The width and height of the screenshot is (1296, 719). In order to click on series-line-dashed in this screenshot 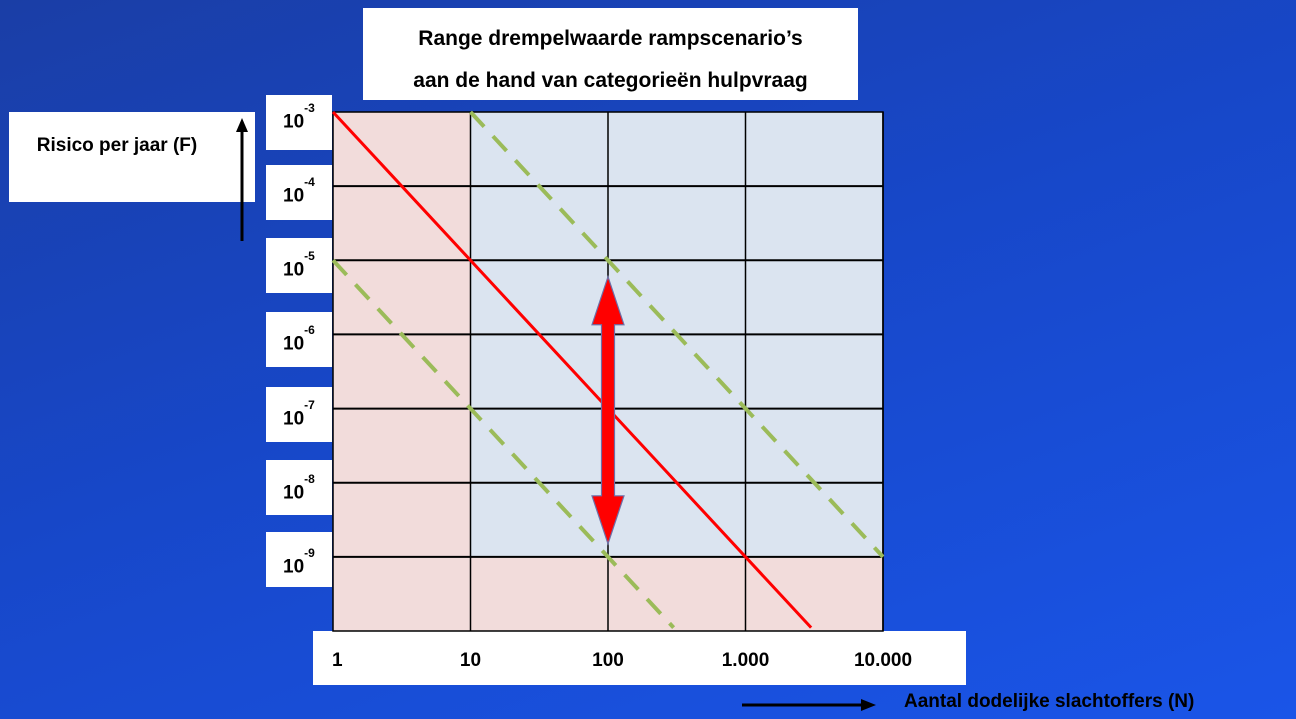, I will do `click(503, 443)`.